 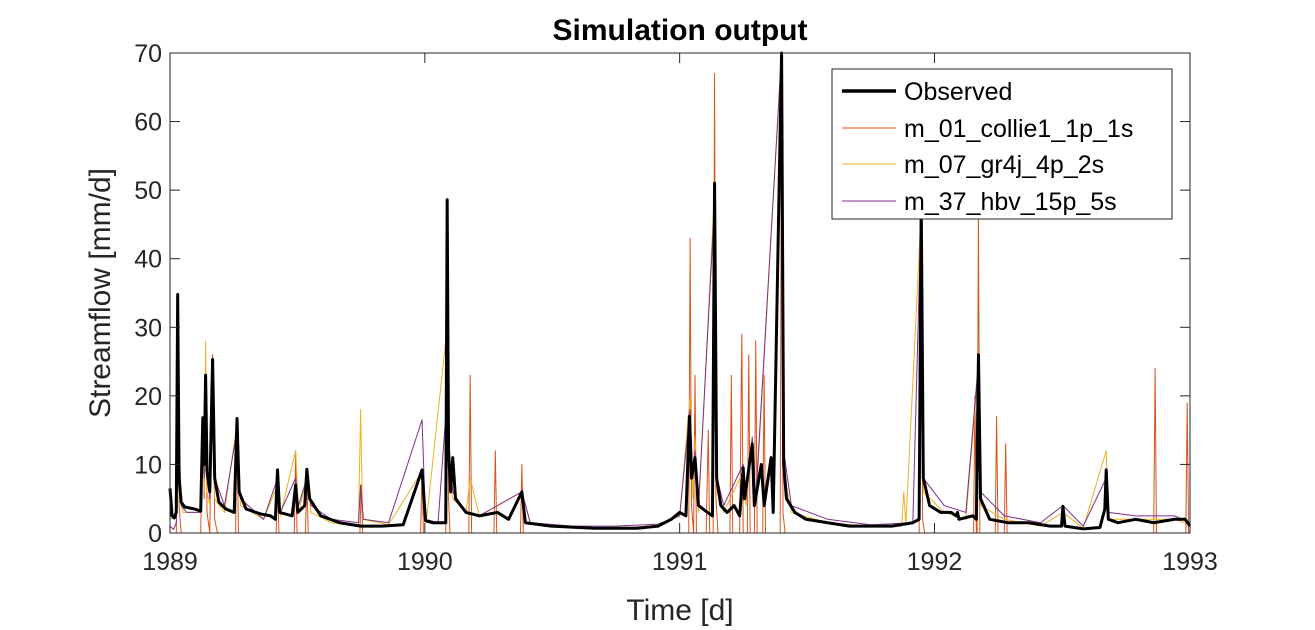 What do you see at coordinates (100, 293) in the screenshot?
I see `y-axis-label: Streamflow [mm/d]` at bounding box center [100, 293].